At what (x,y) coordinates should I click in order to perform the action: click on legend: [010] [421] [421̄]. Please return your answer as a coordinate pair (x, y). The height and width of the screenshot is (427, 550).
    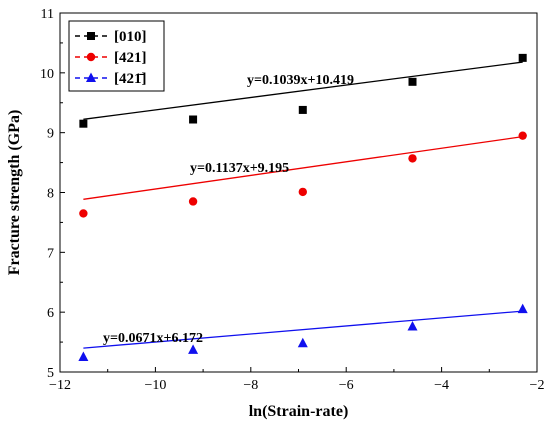
    Looking at the image, I should click on (116, 56).